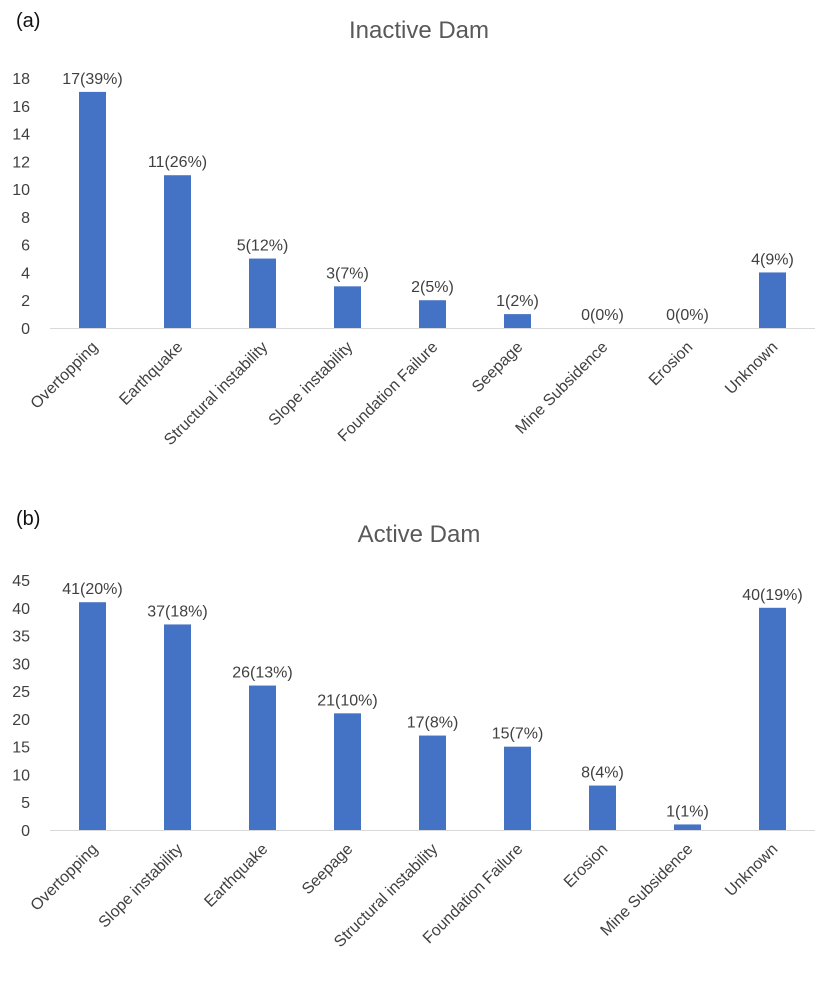 This screenshot has height=998, width=838. What do you see at coordinates (21, 581) in the screenshot?
I see `y-tick-label: 45` at bounding box center [21, 581].